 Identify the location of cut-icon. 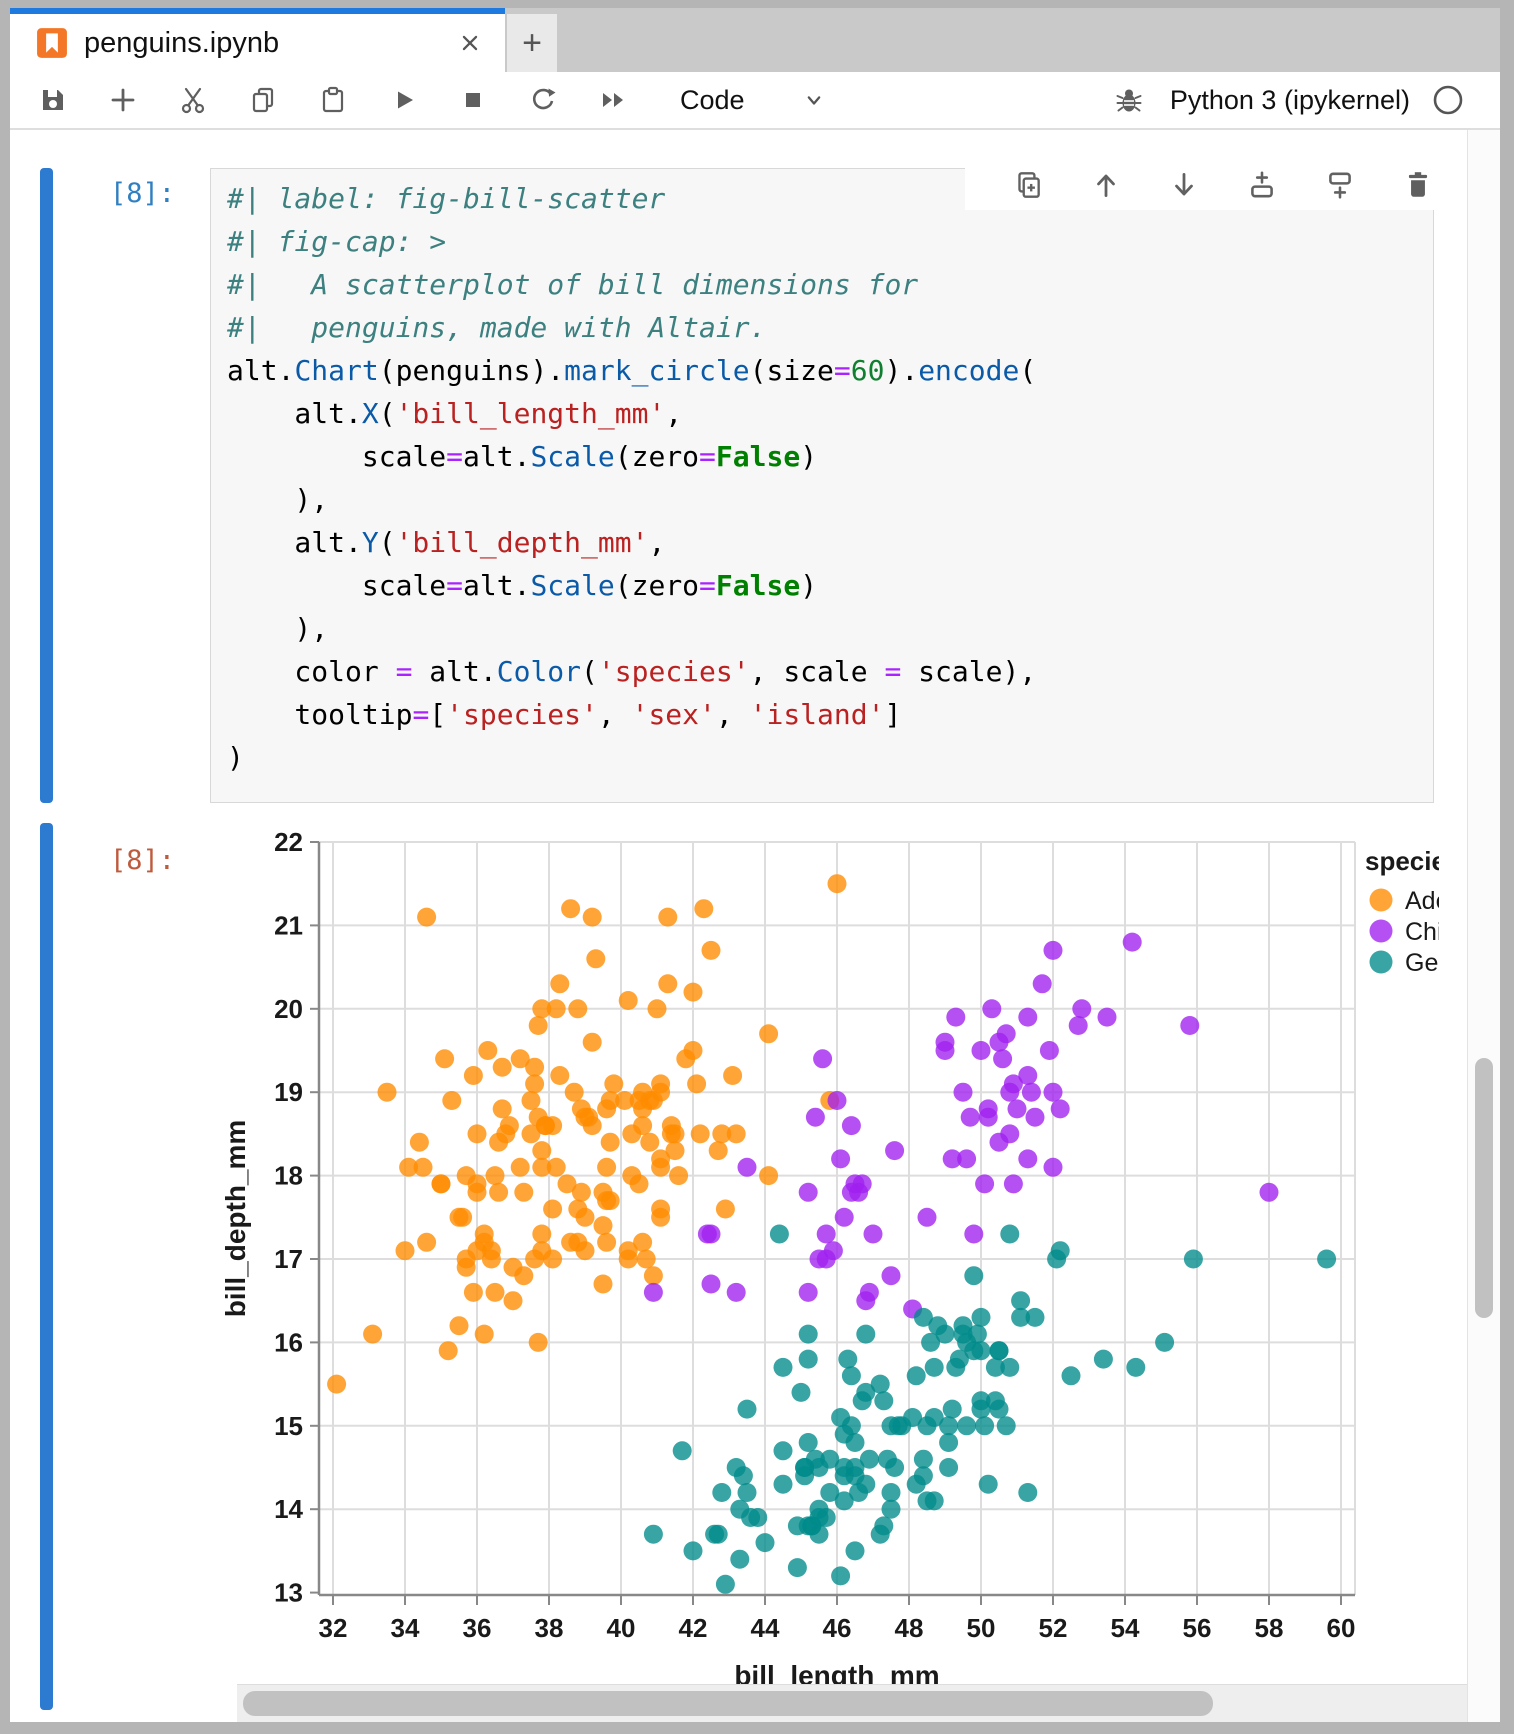
(193, 100).